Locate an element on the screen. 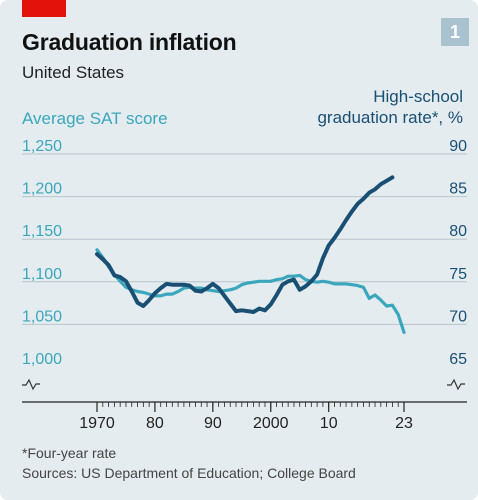 The height and width of the screenshot is (500, 478). x-tick-label: 10 is located at coordinates (329, 423).